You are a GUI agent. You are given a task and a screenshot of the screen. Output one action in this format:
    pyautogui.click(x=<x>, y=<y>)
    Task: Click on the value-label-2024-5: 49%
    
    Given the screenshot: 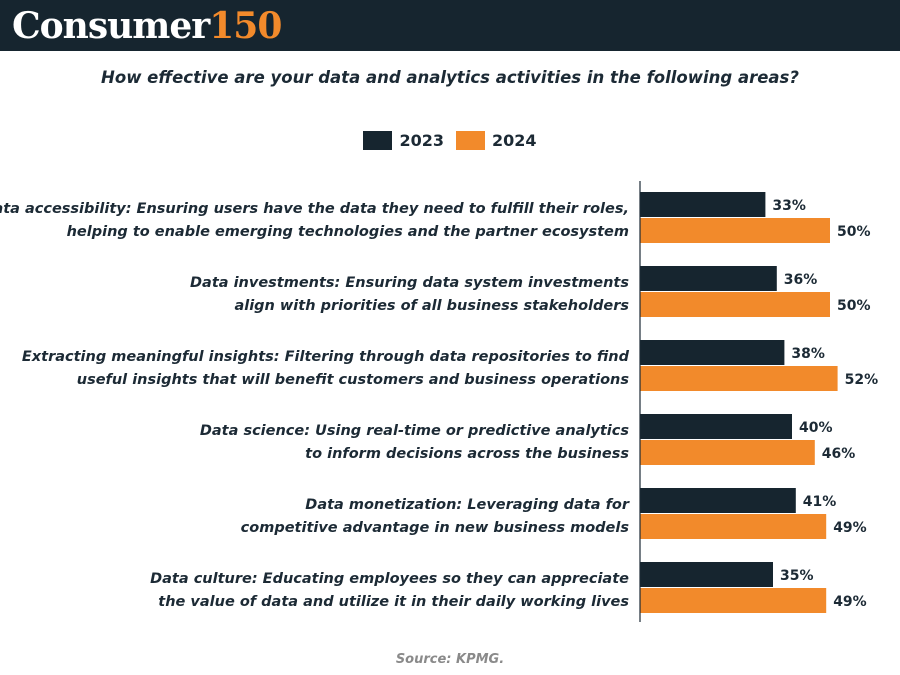 What is the action you would take?
    pyautogui.click(x=850, y=528)
    